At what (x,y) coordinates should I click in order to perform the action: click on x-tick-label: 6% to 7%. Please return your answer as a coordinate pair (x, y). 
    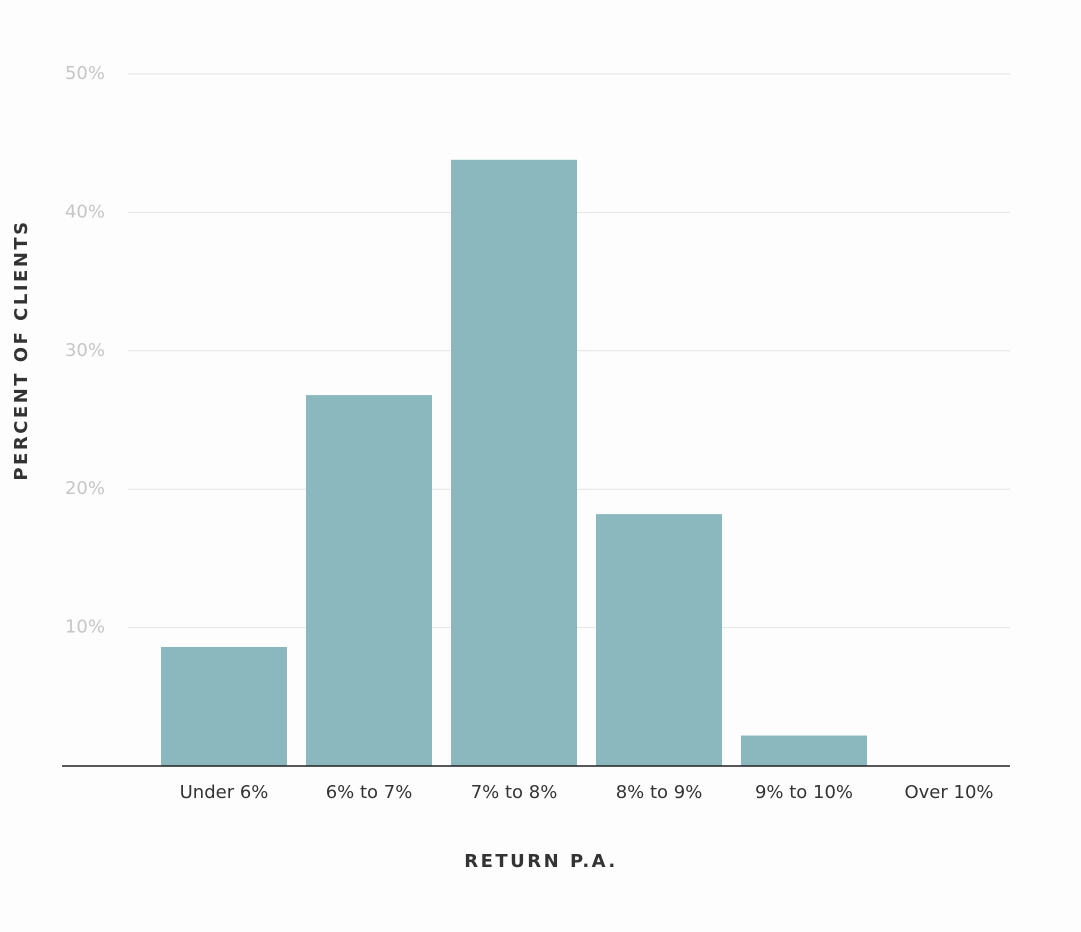
    Looking at the image, I should click on (369, 792).